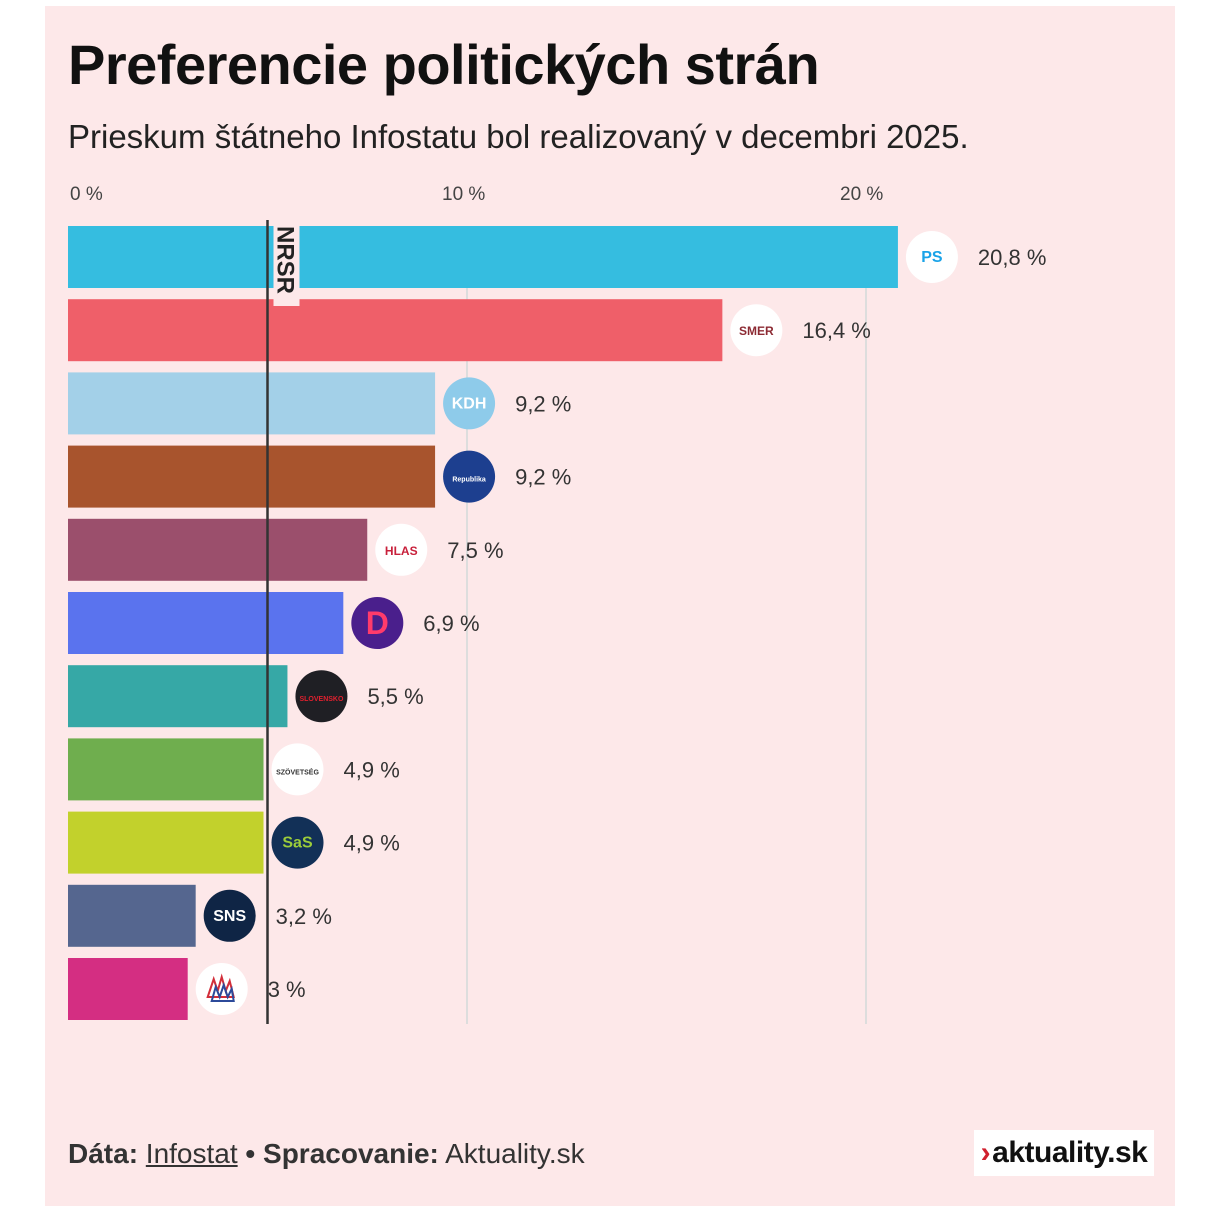 The width and height of the screenshot is (1220, 1211). I want to click on logo-text: SNS, so click(229, 916).